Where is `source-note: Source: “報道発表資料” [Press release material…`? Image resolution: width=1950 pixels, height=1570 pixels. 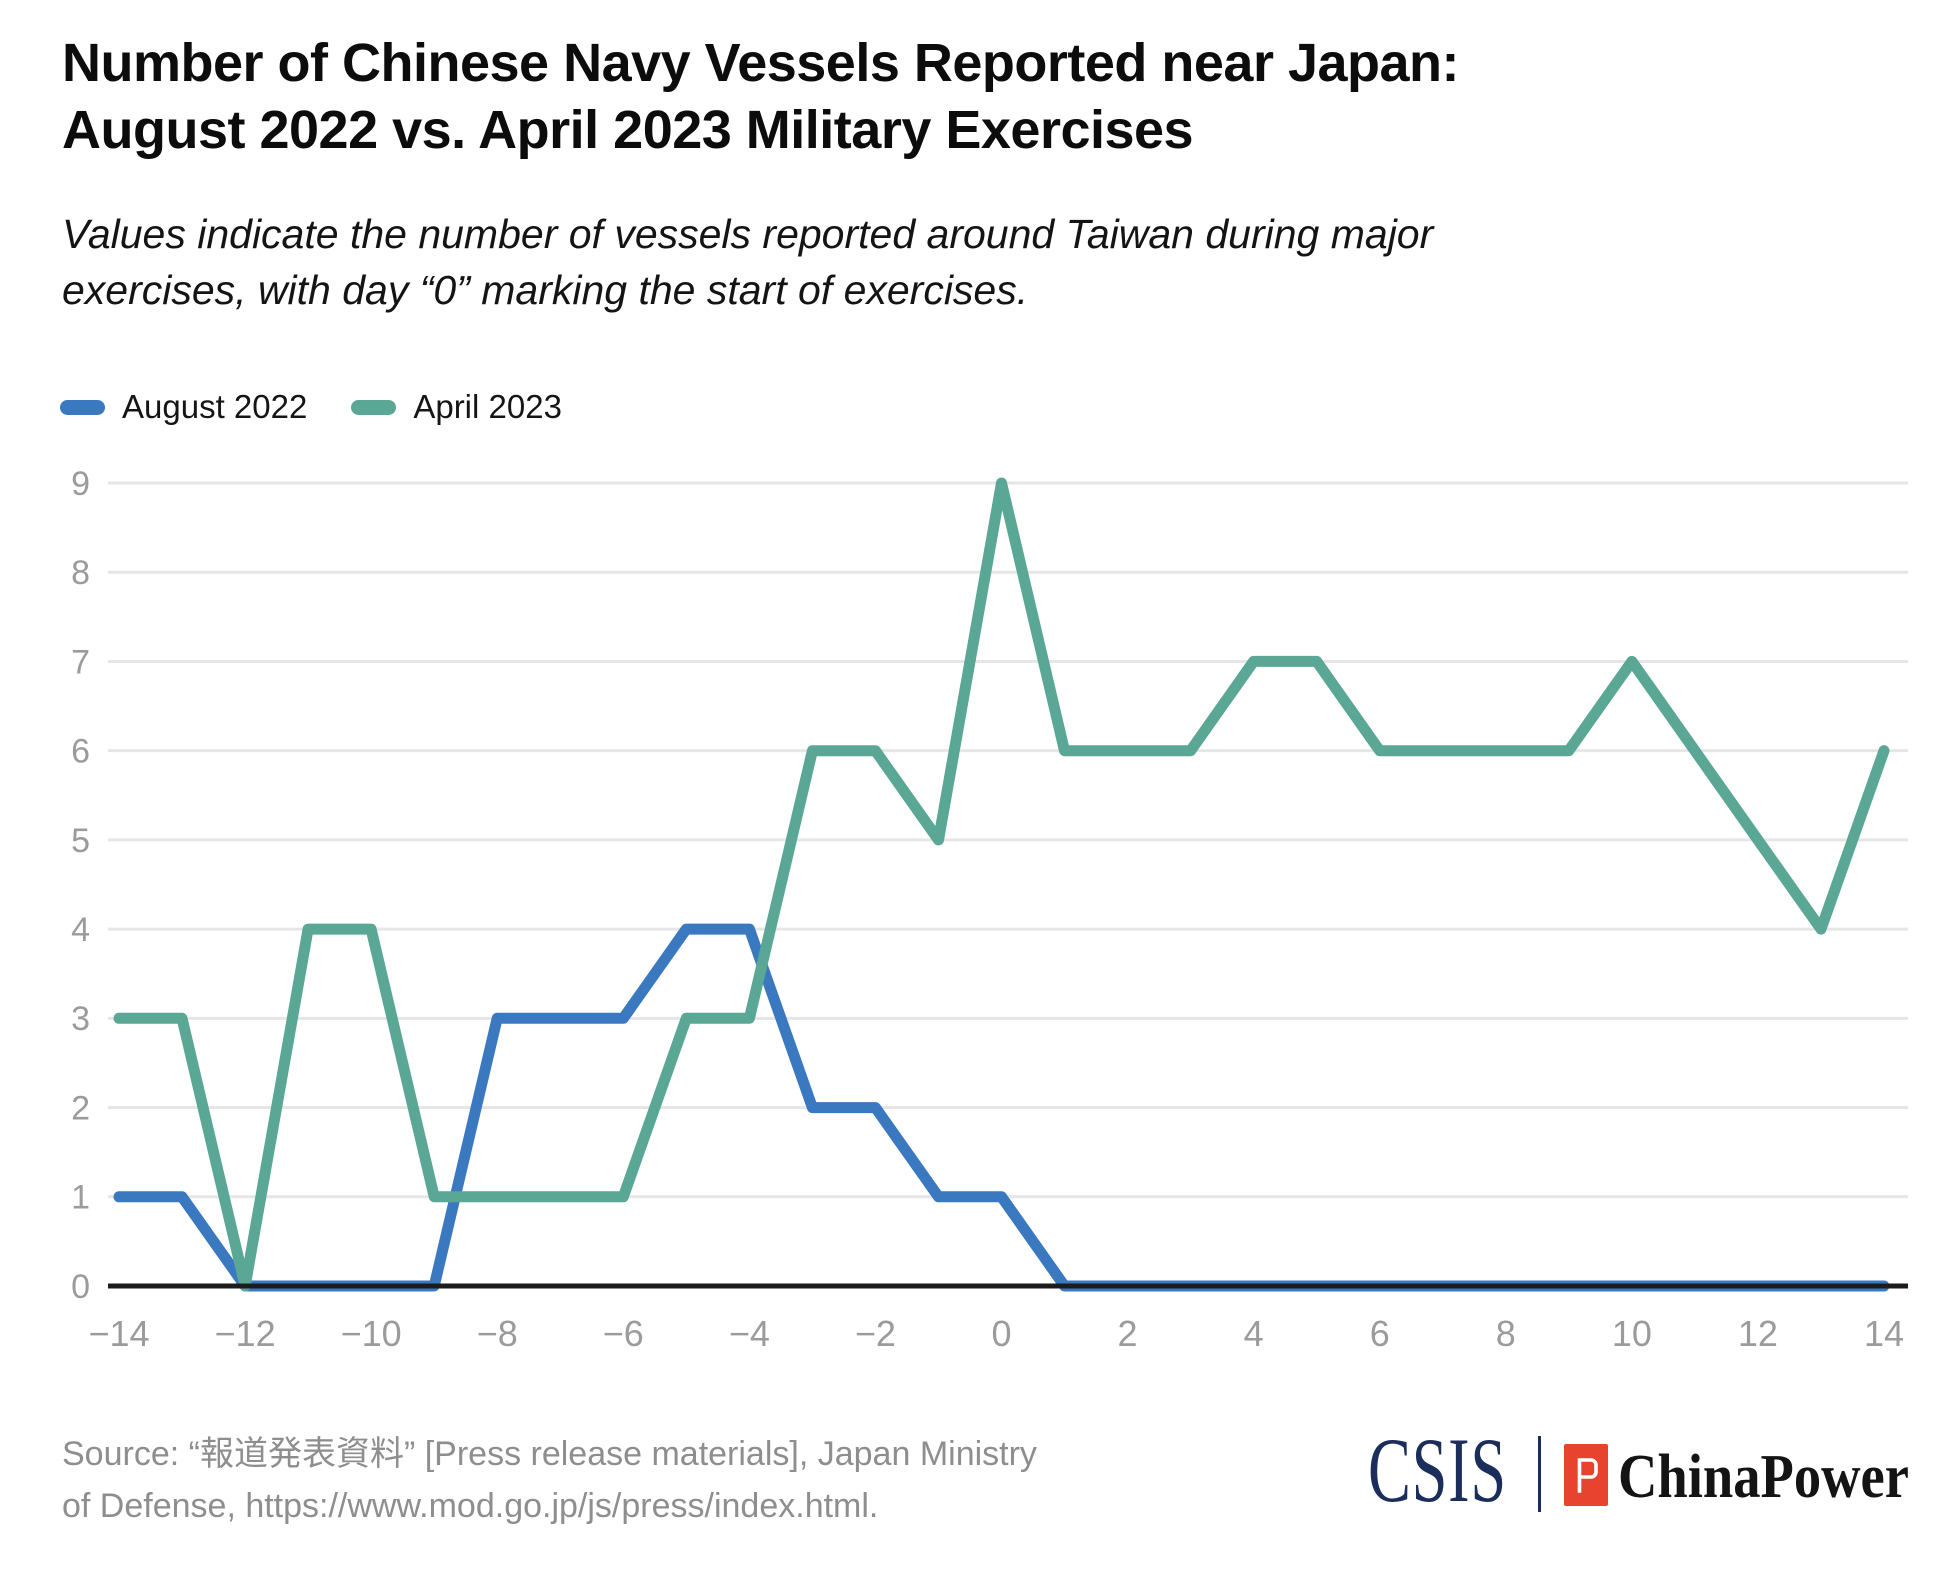
source-note: Source: “報道発表資料” [Press release material… is located at coordinates (549, 1480).